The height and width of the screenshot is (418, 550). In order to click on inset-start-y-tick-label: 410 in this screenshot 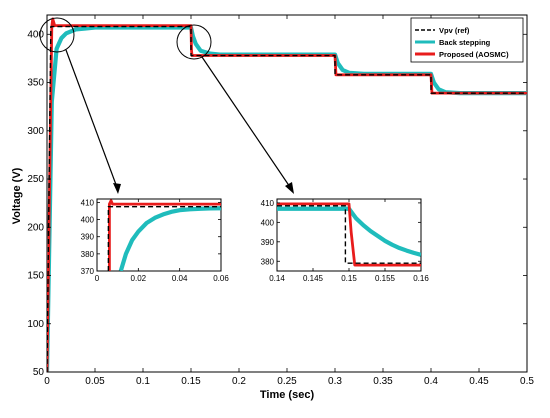, I will do `click(88, 202)`.